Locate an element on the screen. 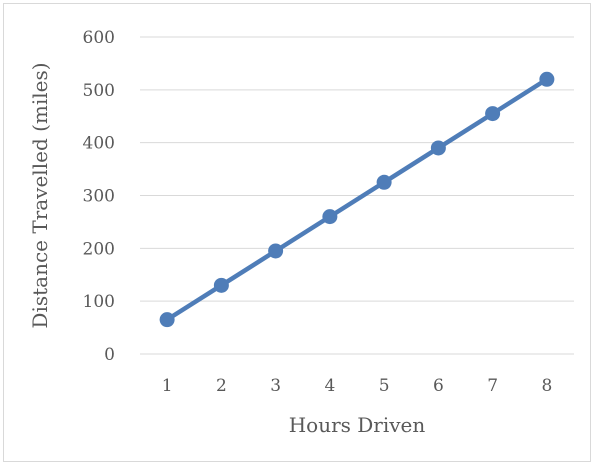 This screenshot has height=466, width=595. y-tick-label: 100 is located at coordinates (99, 302).